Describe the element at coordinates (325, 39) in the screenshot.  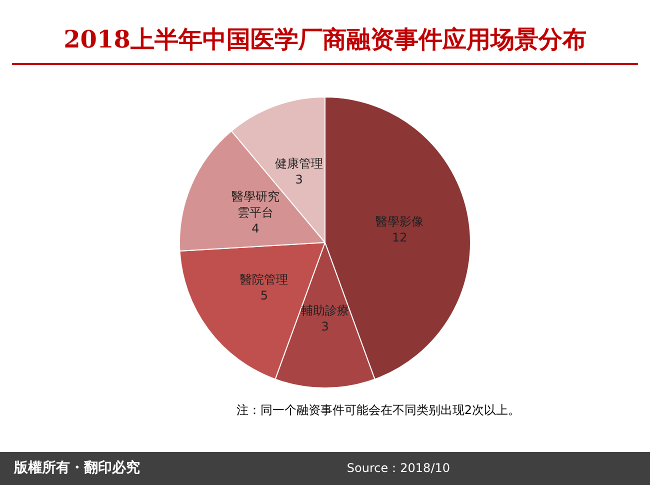
I see `chart-title: 2018上半年中国医学厂商融资事件应用场景分布` at that location.